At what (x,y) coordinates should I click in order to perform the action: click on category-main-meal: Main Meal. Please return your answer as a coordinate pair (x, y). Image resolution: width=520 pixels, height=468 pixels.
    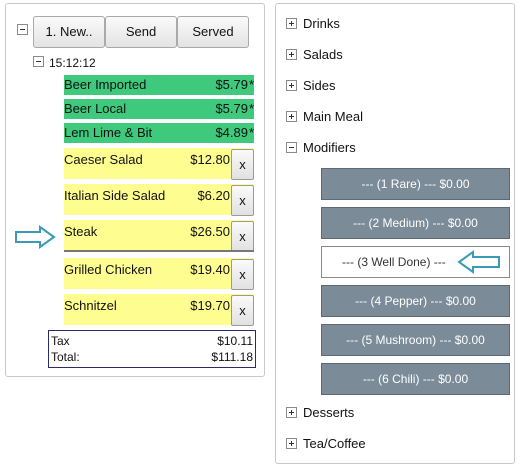
    Looking at the image, I should click on (333, 116).